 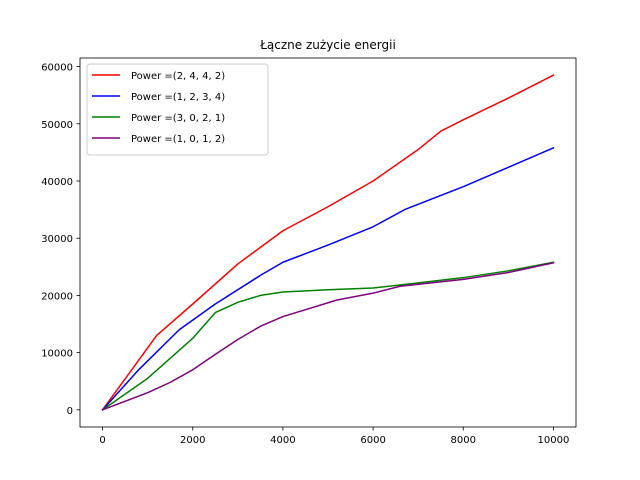 I want to click on x-tick-label: 0, so click(x=102, y=440).